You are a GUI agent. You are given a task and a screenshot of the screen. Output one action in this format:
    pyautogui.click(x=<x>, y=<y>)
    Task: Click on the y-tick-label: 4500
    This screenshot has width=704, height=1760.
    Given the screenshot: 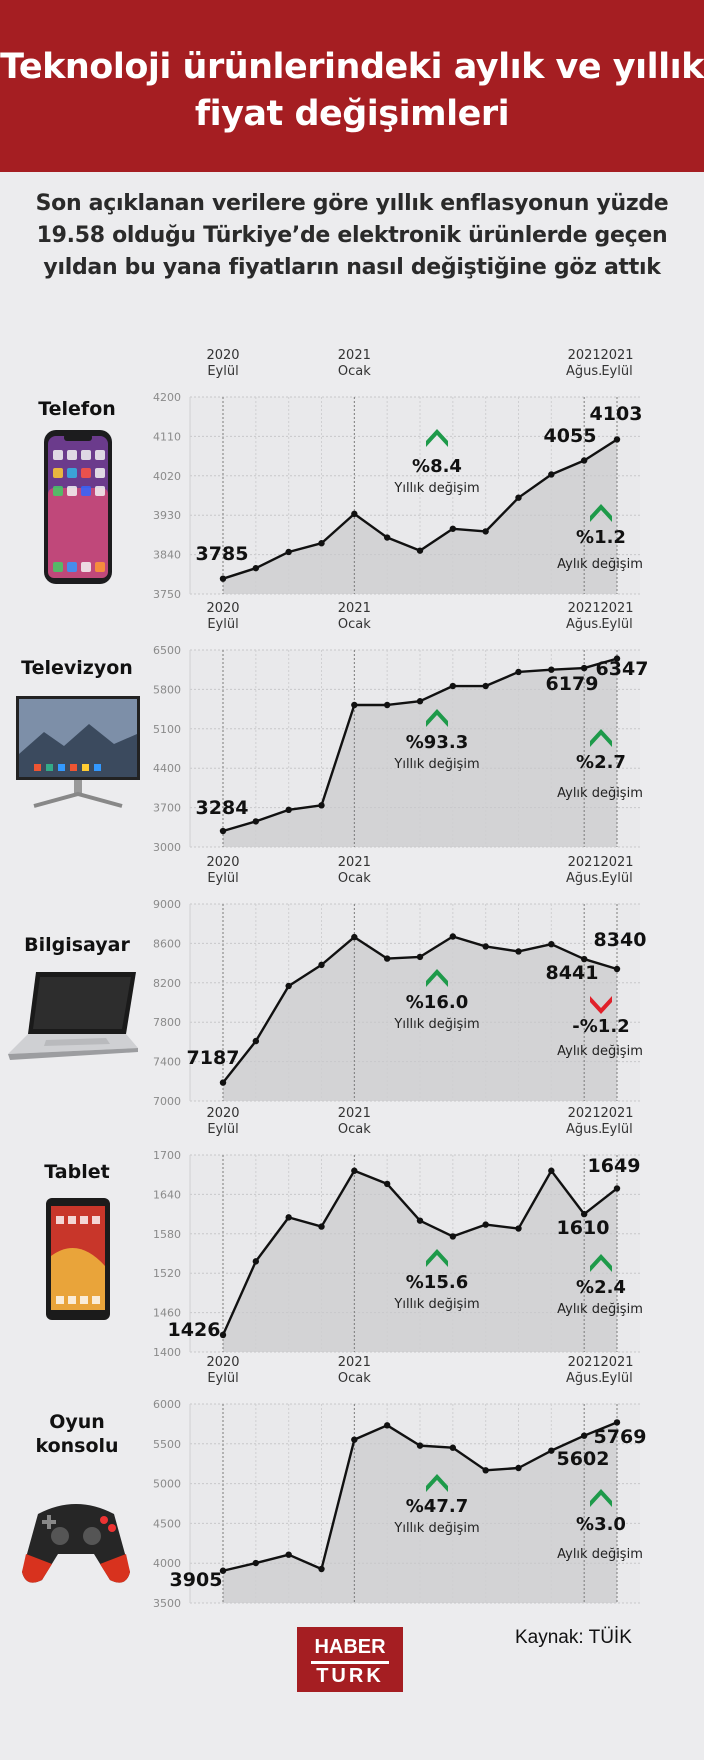 What is the action you would take?
    pyautogui.click(x=167, y=1523)
    